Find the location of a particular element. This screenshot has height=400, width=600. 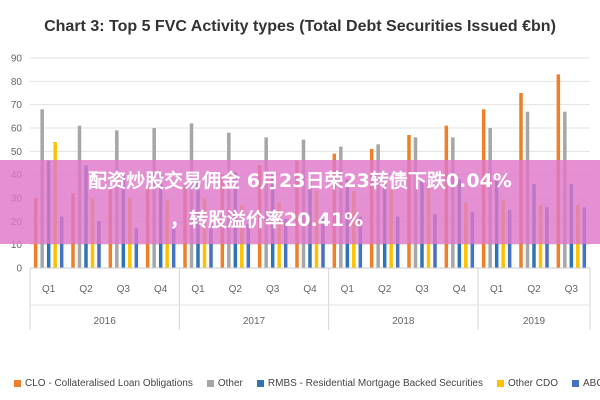

legend-item: CLO - Collateralised Loan Obligations is located at coordinates (103, 383).